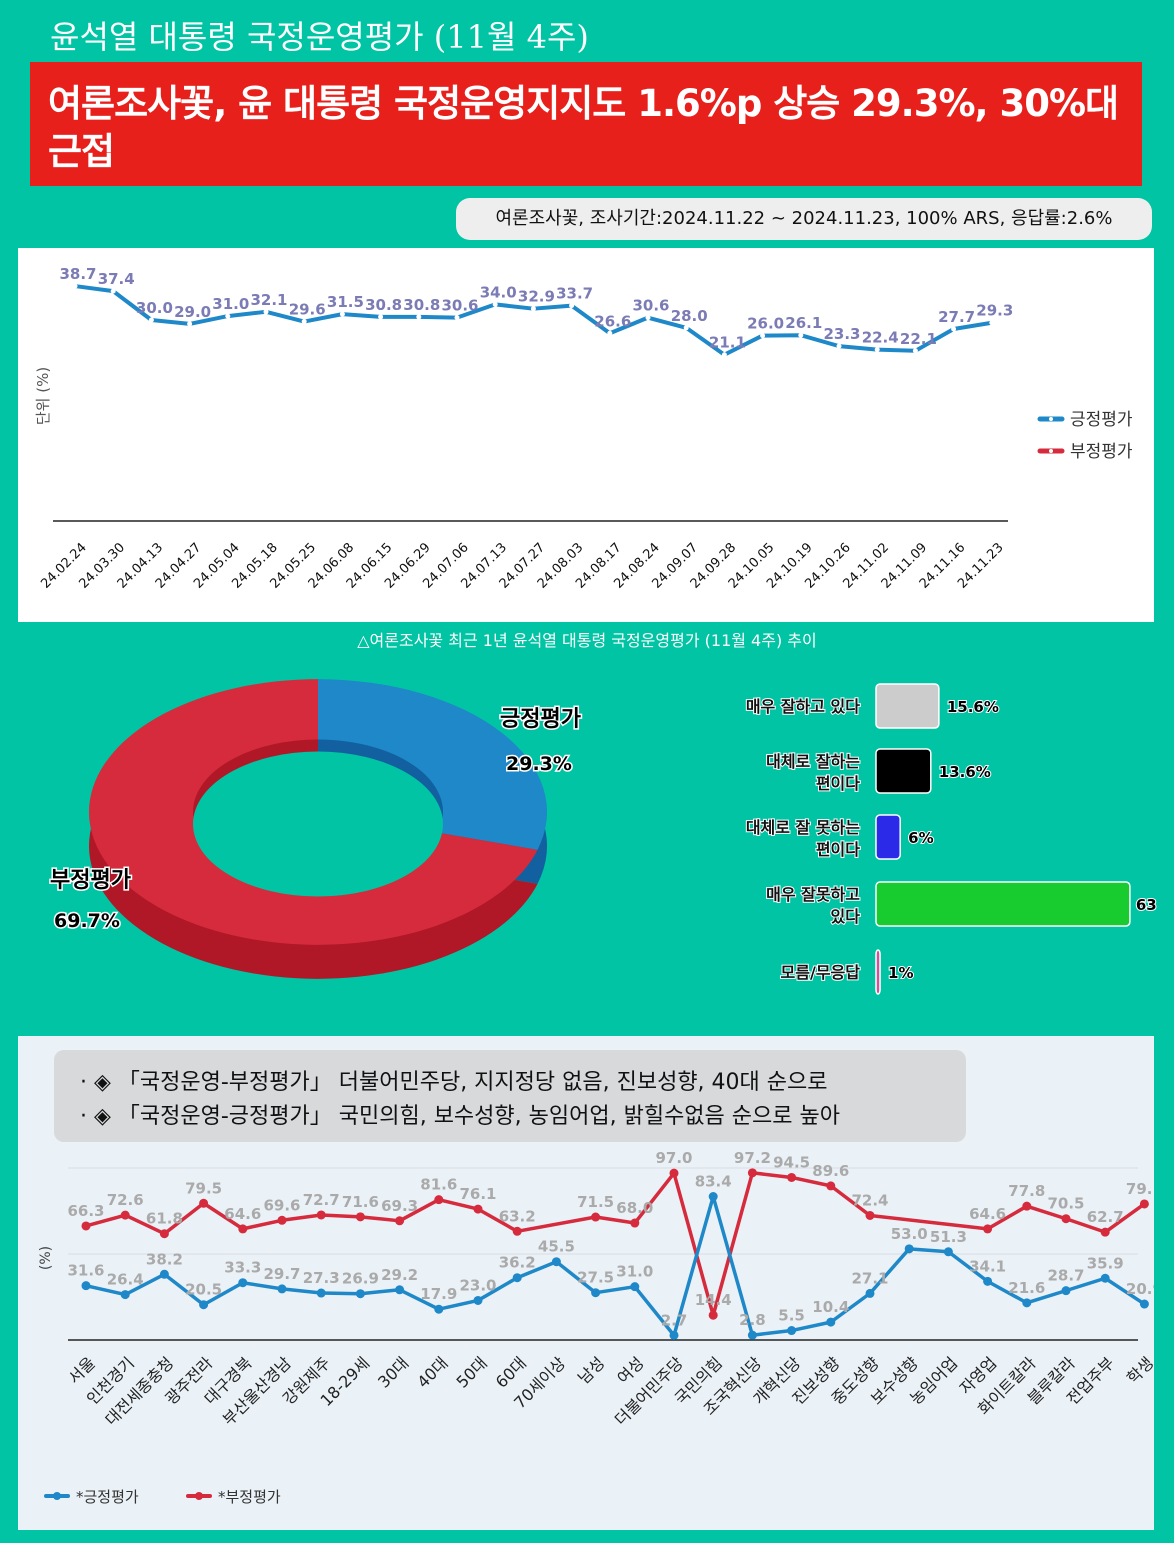 This screenshot has width=1174, height=1543. What do you see at coordinates (321, 1200) in the screenshot?
I see `data-label: 72.7` at bounding box center [321, 1200].